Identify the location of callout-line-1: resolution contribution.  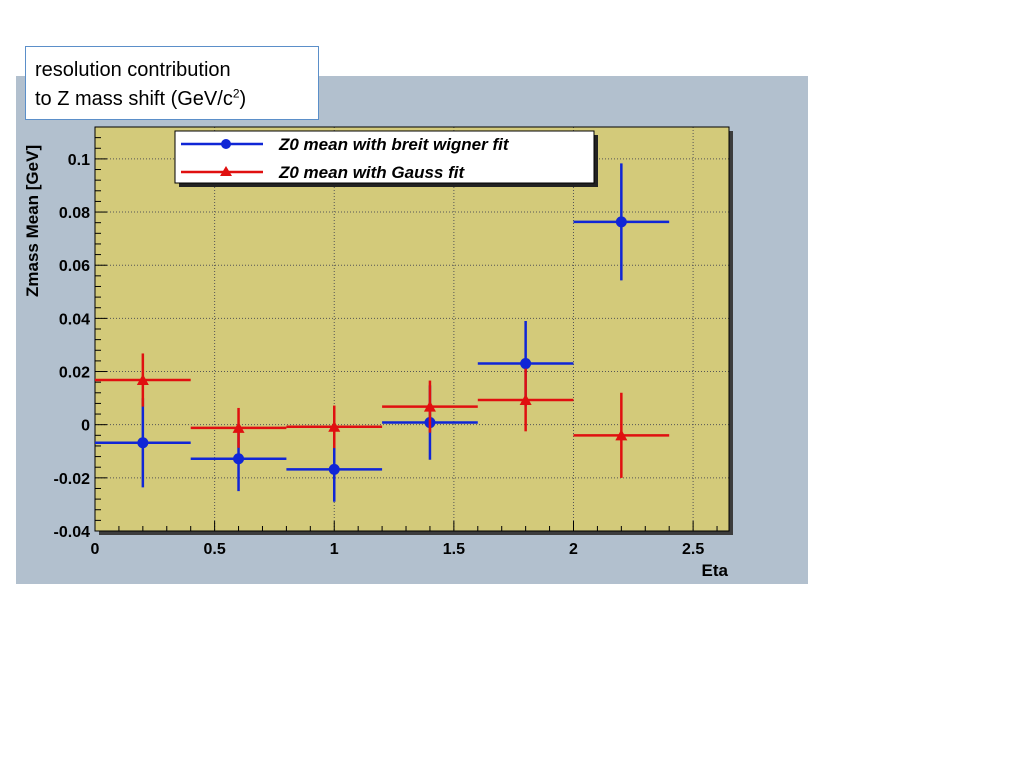
(133, 70).